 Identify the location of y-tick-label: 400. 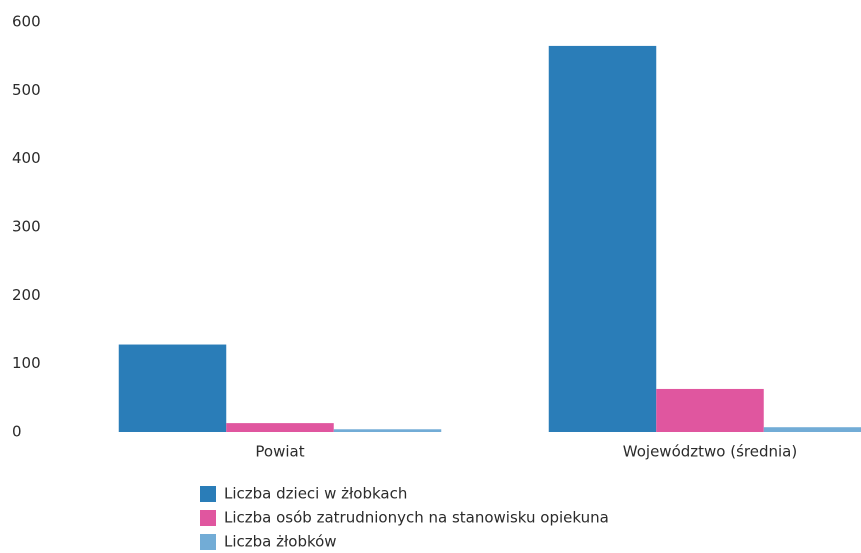
(26, 158).